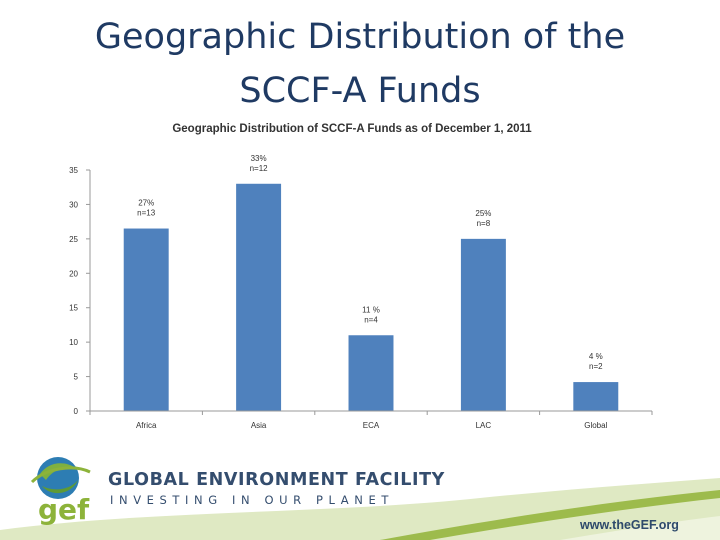  I want to click on gef-logo: gef, so click(60, 491).